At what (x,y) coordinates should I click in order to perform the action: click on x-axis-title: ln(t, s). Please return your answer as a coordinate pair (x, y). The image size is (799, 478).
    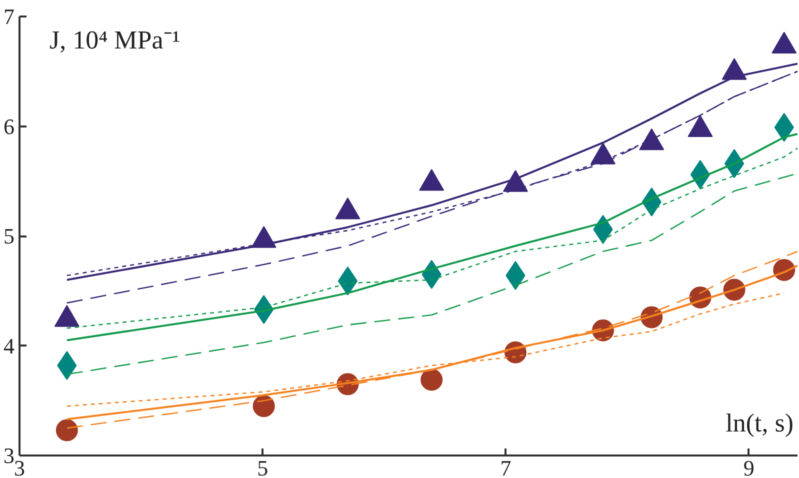
    Looking at the image, I should click on (760, 423).